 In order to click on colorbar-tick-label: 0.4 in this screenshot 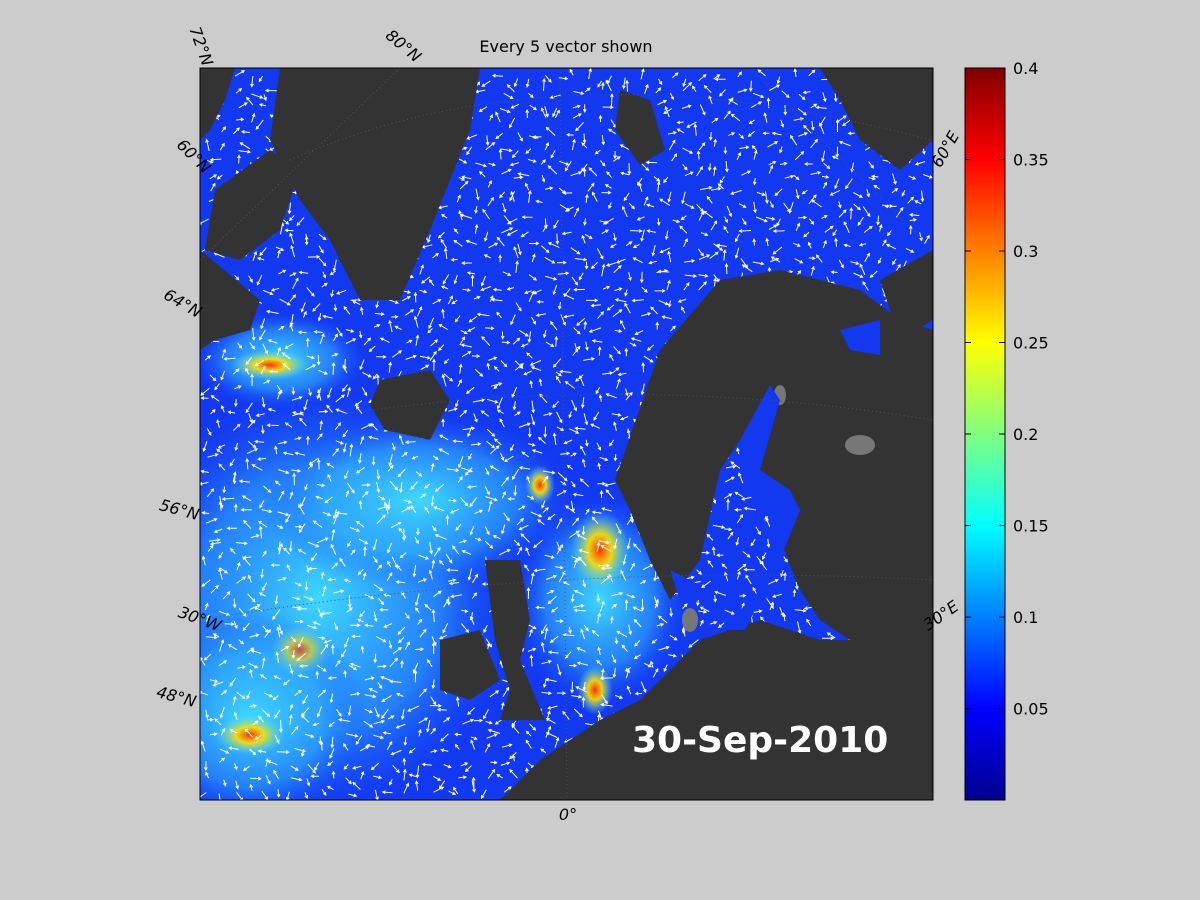, I will do `click(1025, 68)`.